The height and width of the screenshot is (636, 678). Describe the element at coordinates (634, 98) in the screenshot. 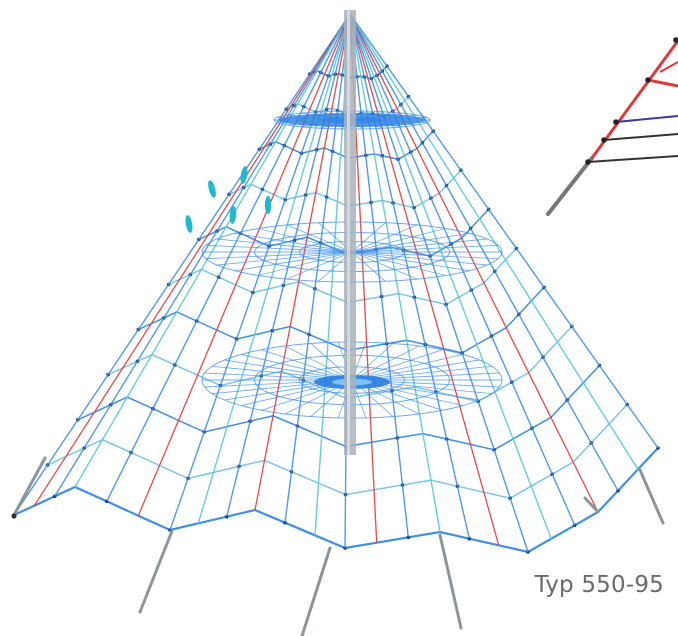

I see `detail-red-rope` at that location.